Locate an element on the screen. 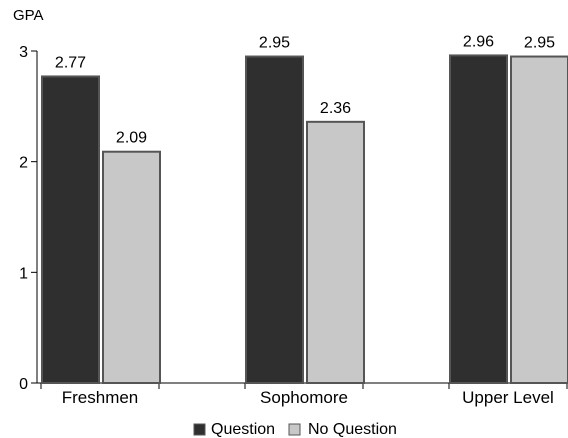 The image size is (568, 438). y-tick-label: 3 is located at coordinates (23, 52).